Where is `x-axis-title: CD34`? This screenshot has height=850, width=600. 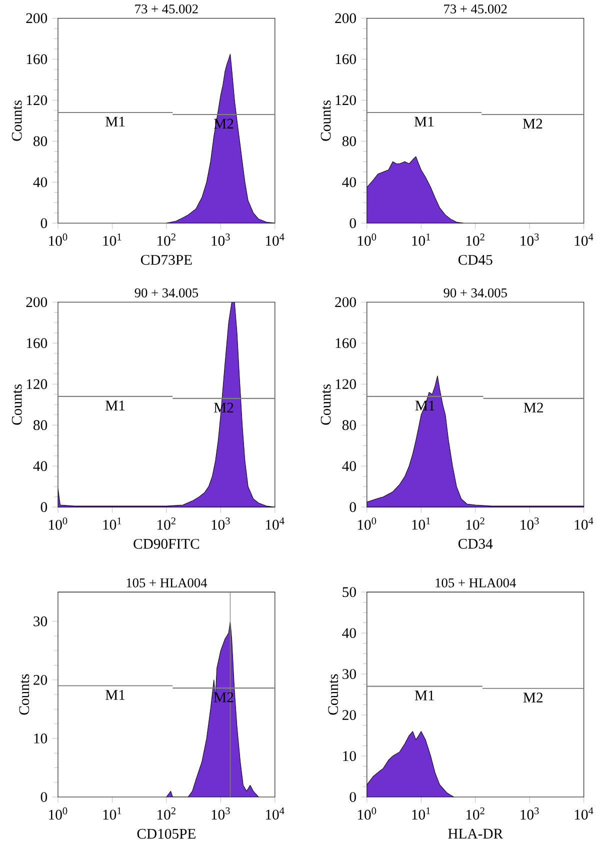
x-axis-title: CD34 is located at coordinates (475, 543).